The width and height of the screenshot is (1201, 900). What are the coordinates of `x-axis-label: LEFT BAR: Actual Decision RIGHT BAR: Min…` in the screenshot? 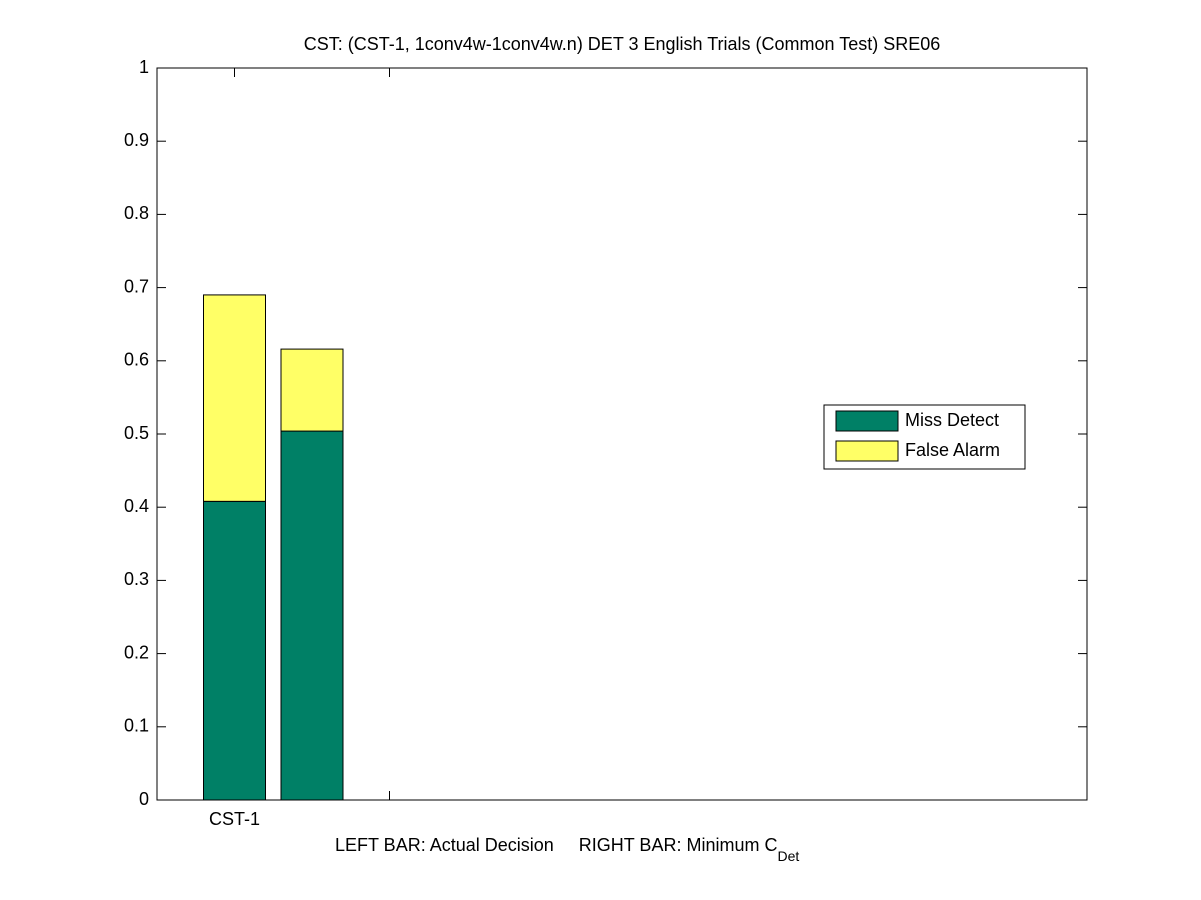 It's located at (567, 849).